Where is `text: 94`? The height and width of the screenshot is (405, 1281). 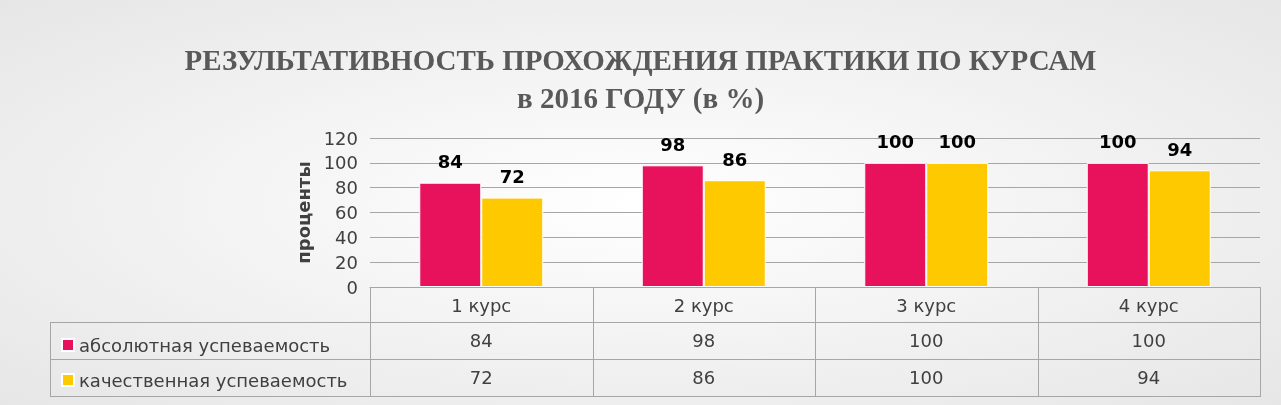 text: 94 is located at coordinates (1149, 377).